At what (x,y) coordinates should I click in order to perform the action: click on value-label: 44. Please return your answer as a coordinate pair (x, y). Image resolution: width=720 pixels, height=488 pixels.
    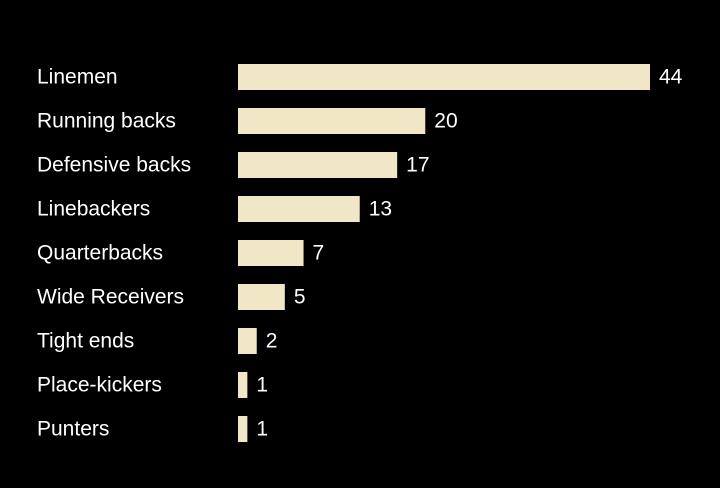
    Looking at the image, I should click on (671, 77).